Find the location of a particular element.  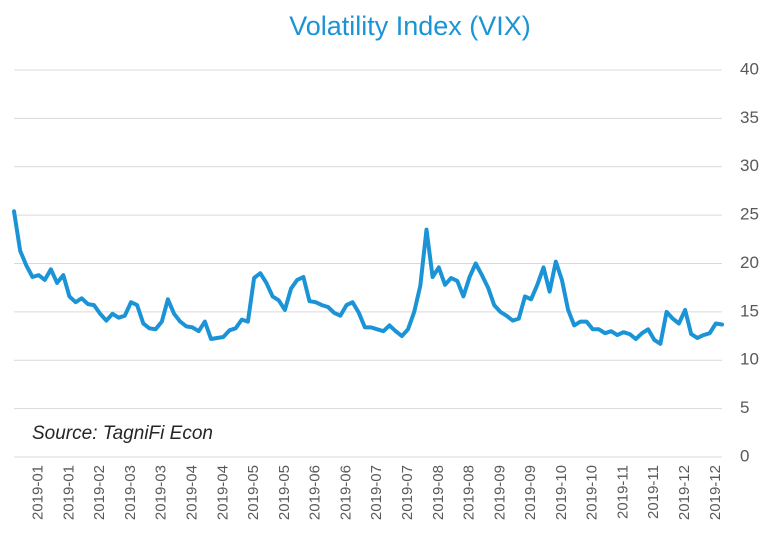

annotation: Source: TagniFi Econ is located at coordinates (122, 433).